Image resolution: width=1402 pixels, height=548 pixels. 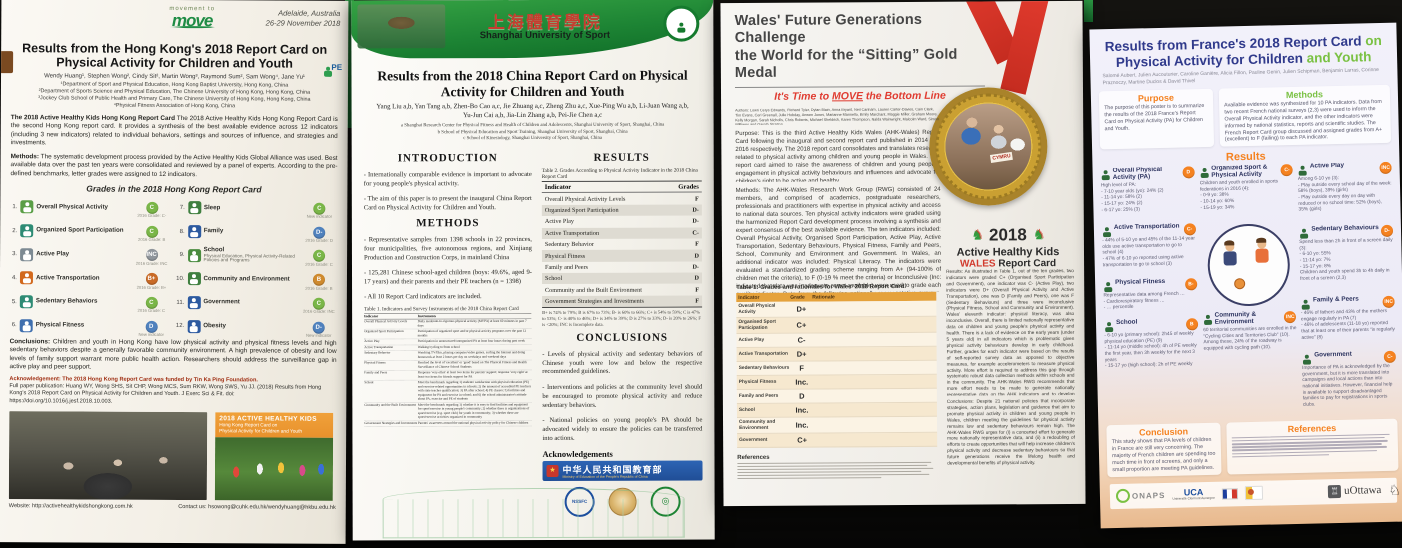 I want to click on grade-badge: C-, so click(x=1287, y=170).